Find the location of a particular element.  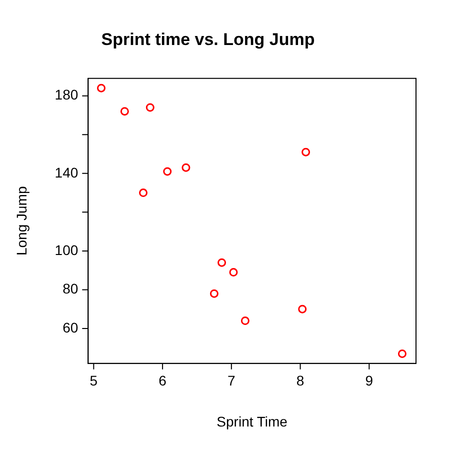

x-tick-label: 9 is located at coordinates (369, 380).